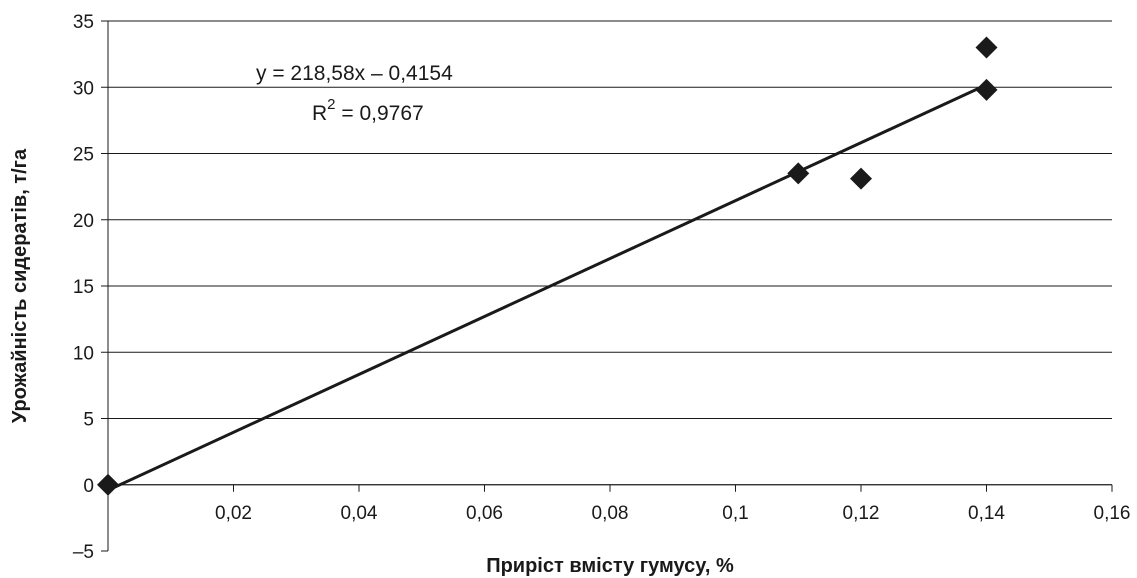 This screenshot has height=578, width=1137. I want to click on trendline-equation: y = 218,58x – 0,4154, so click(354, 73).